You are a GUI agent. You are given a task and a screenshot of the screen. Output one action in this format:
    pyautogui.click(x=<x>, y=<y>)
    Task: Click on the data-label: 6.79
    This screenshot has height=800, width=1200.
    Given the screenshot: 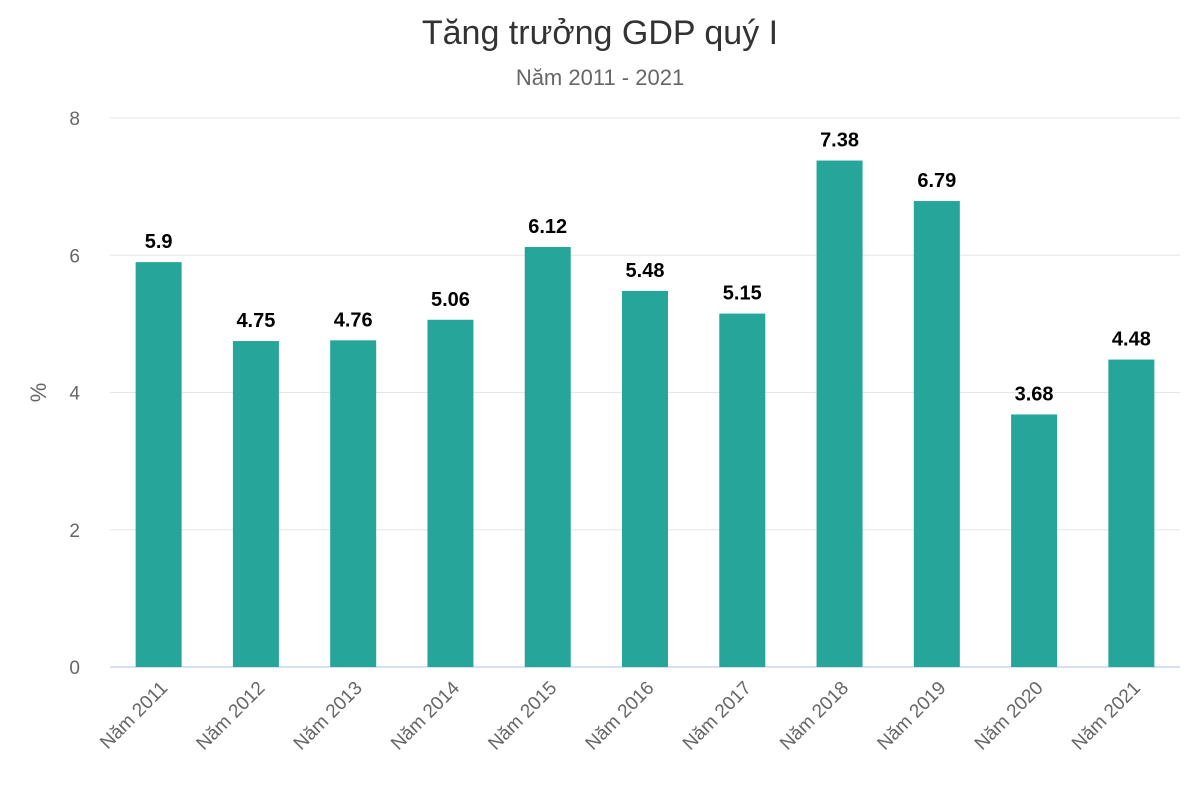 What is the action you would take?
    pyautogui.click(x=936, y=181)
    